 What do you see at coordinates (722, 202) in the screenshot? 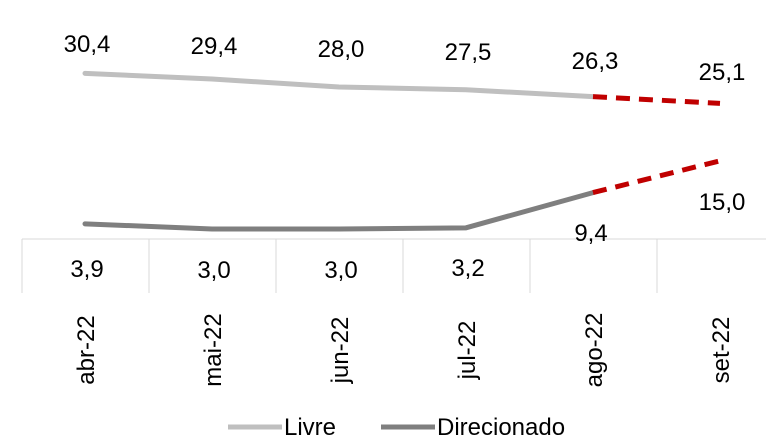
I see `data-label-direcionado-set-22: 15,0` at bounding box center [722, 202].